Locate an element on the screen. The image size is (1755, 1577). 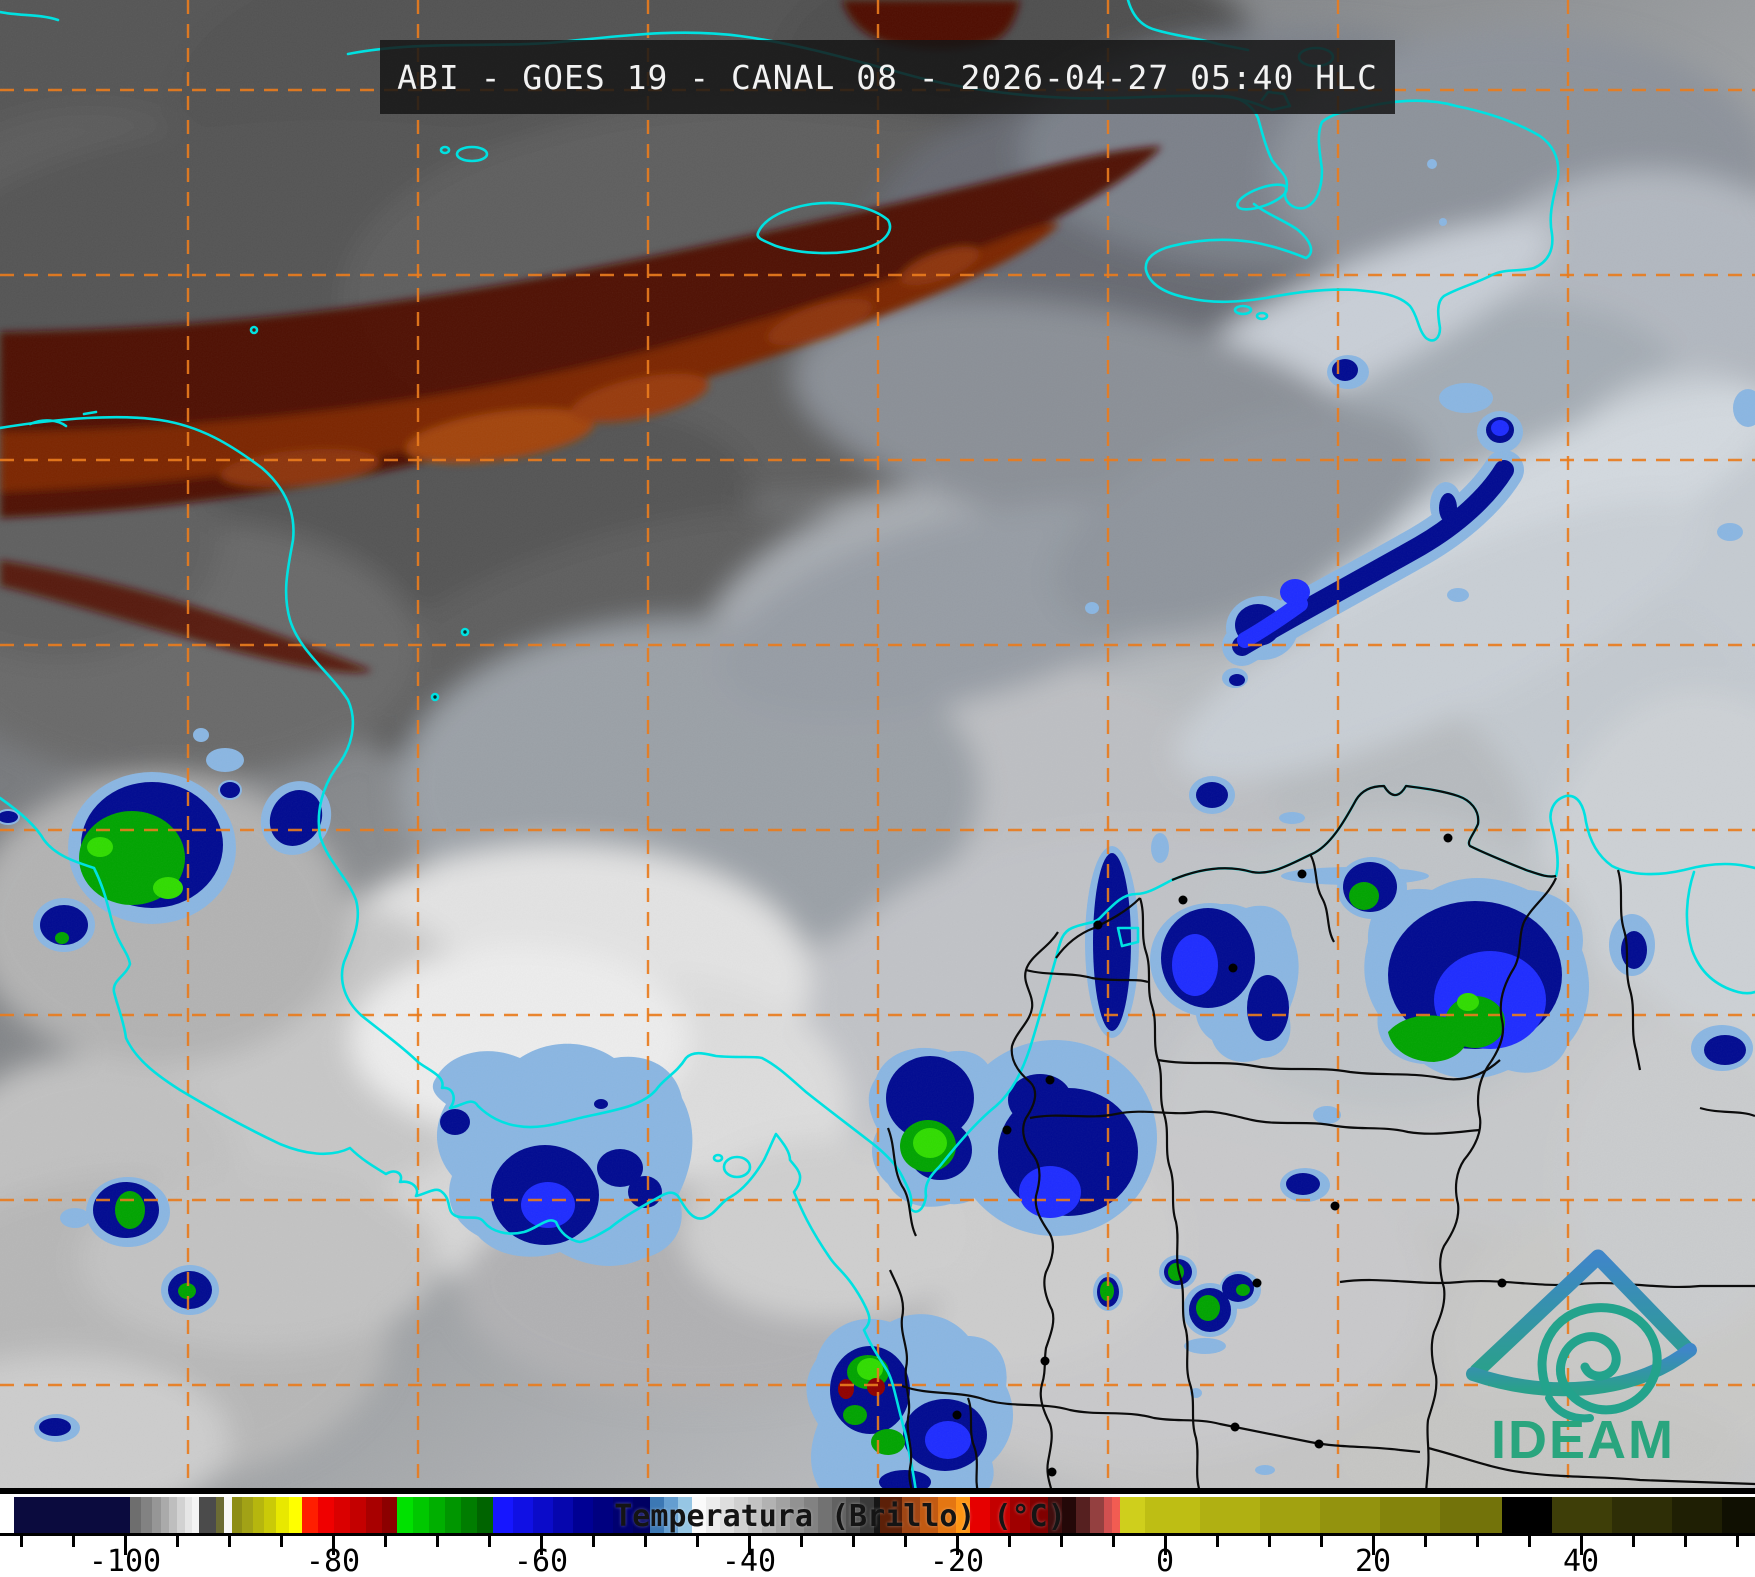
coast-hispaniola is located at coordinates (1352, 218).